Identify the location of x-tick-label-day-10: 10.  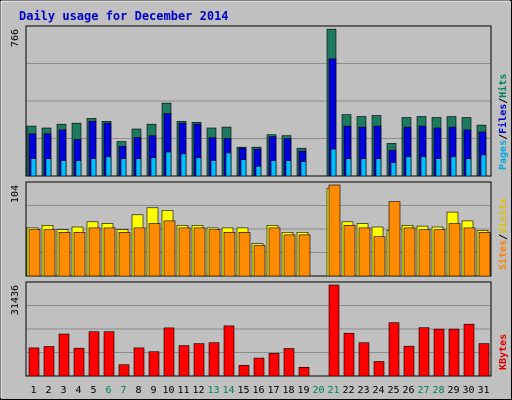
(168, 390).